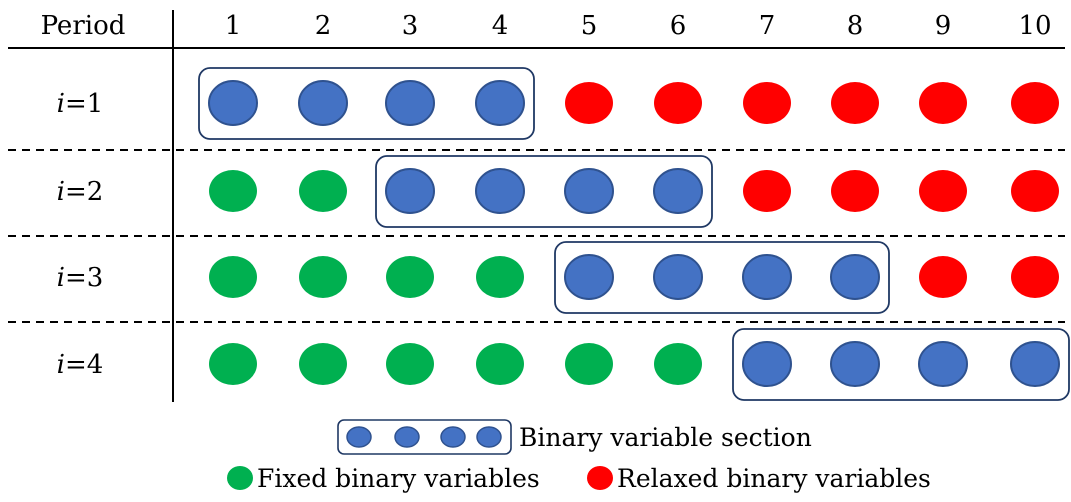  I want to click on legend-section-box, so click(424, 437).